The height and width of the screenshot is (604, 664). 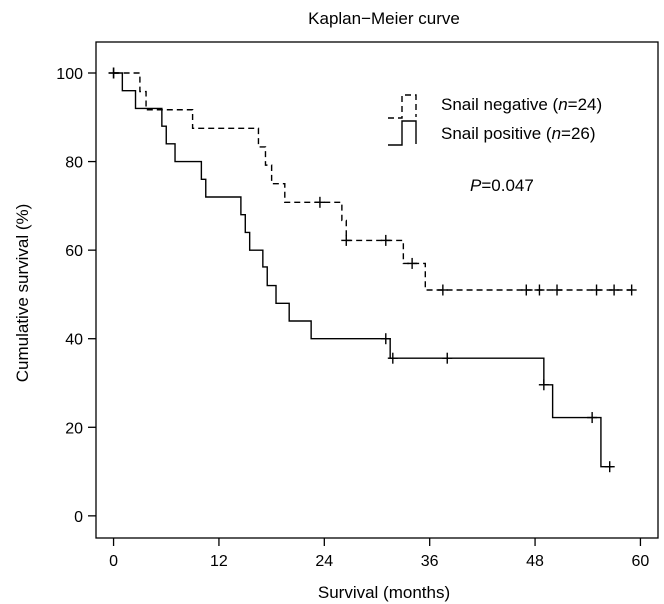 I want to click on legend-label-snail-positive: Snail positive (n=26), so click(x=518, y=133).